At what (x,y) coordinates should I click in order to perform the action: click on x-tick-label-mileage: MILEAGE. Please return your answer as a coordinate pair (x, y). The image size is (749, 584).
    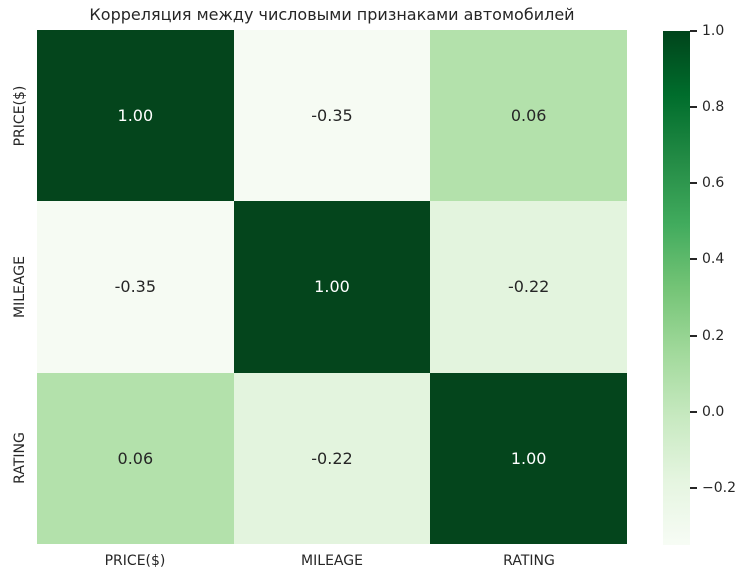
    Looking at the image, I should click on (332, 561).